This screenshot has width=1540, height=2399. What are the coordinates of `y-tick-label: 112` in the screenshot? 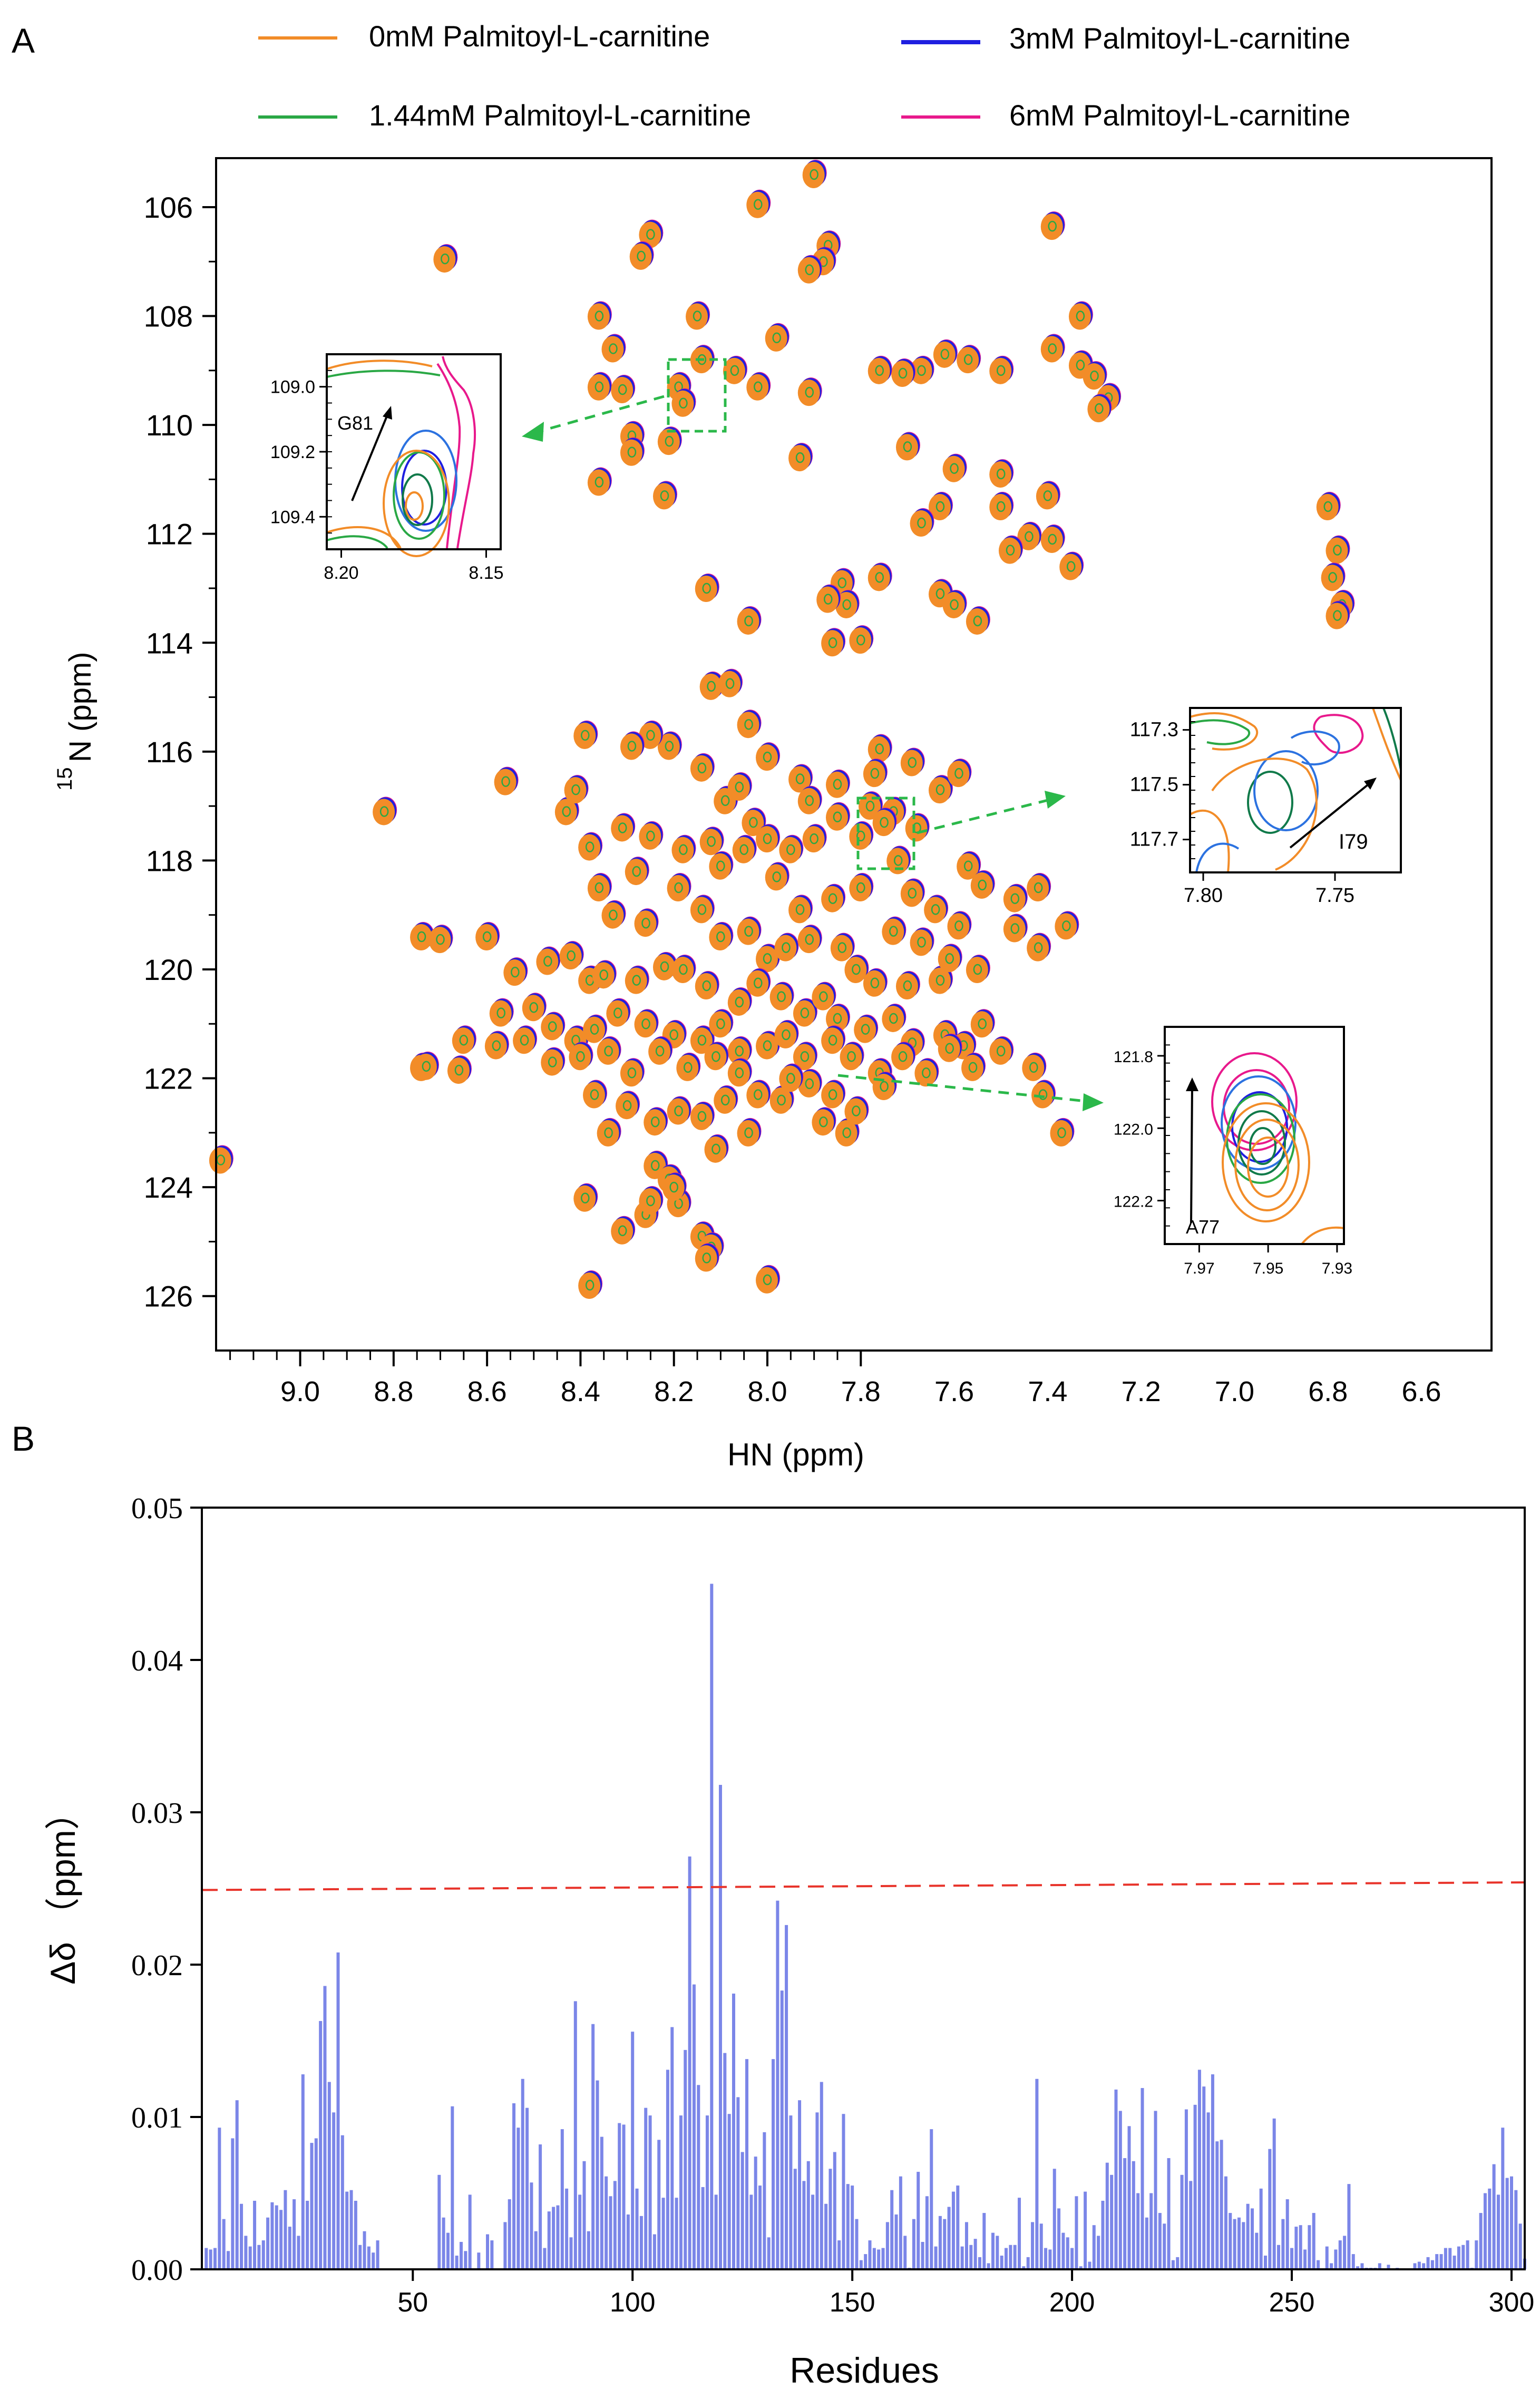 It's located at (169, 534).